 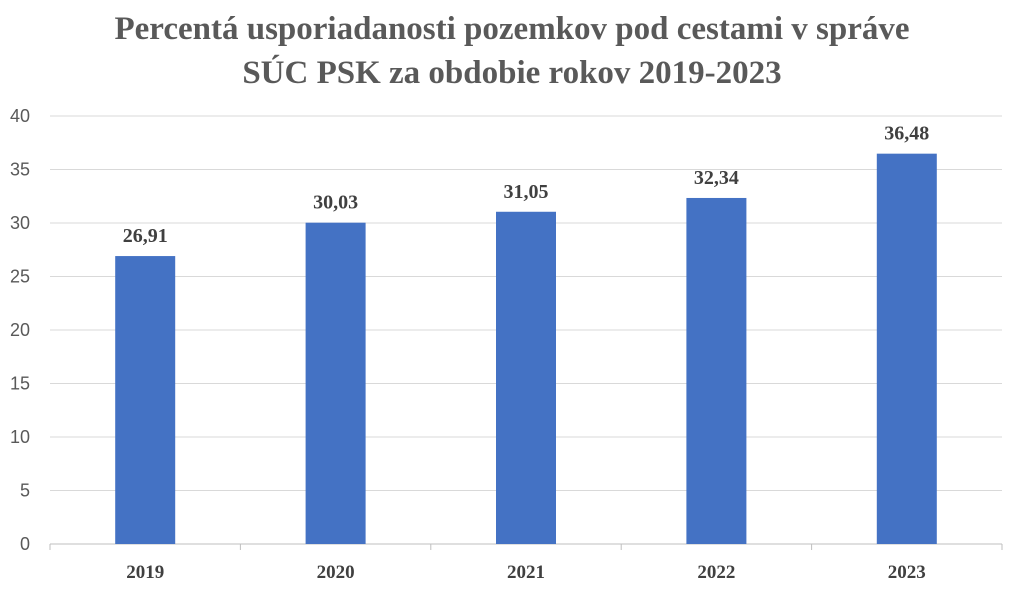 What do you see at coordinates (336, 572) in the screenshot?
I see `x-tick-label-2020: 2020` at bounding box center [336, 572].